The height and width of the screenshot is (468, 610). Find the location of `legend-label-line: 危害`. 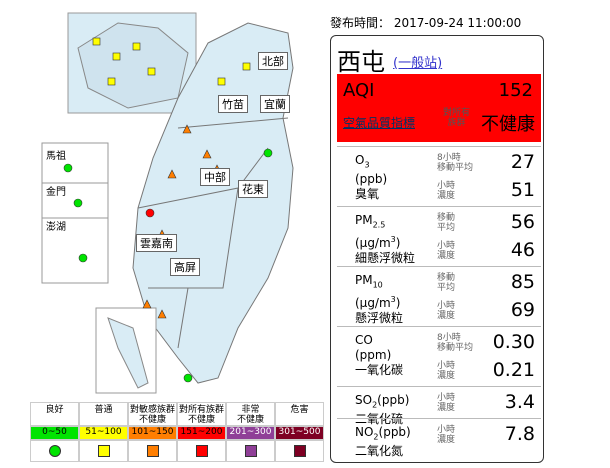

legend-label-line: 危害 is located at coordinates (299, 410).